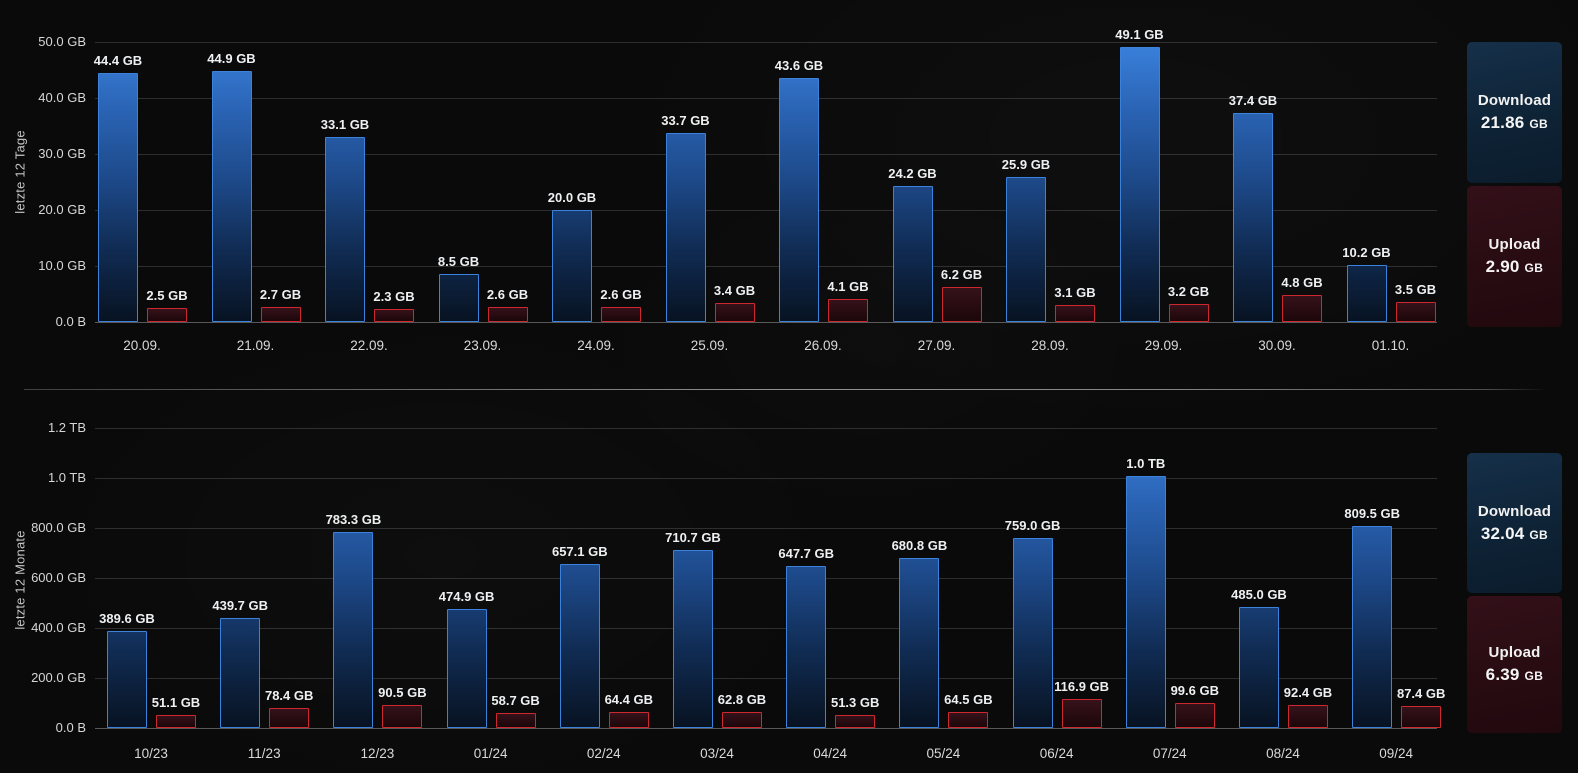 The image size is (1578, 773). I want to click on legend-upload-monthly-value: 6.39 GB, so click(1515, 675).